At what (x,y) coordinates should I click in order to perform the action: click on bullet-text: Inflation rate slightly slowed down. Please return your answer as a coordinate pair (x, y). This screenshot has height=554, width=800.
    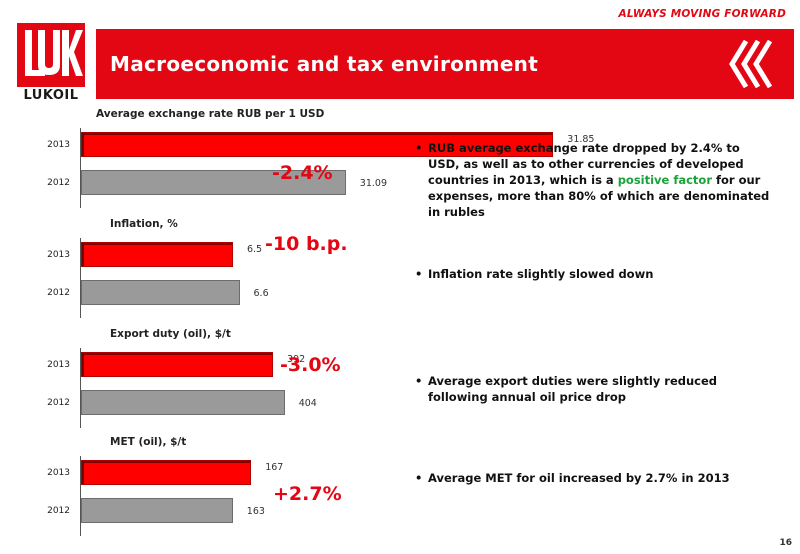
    Looking at the image, I should click on (595, 274).